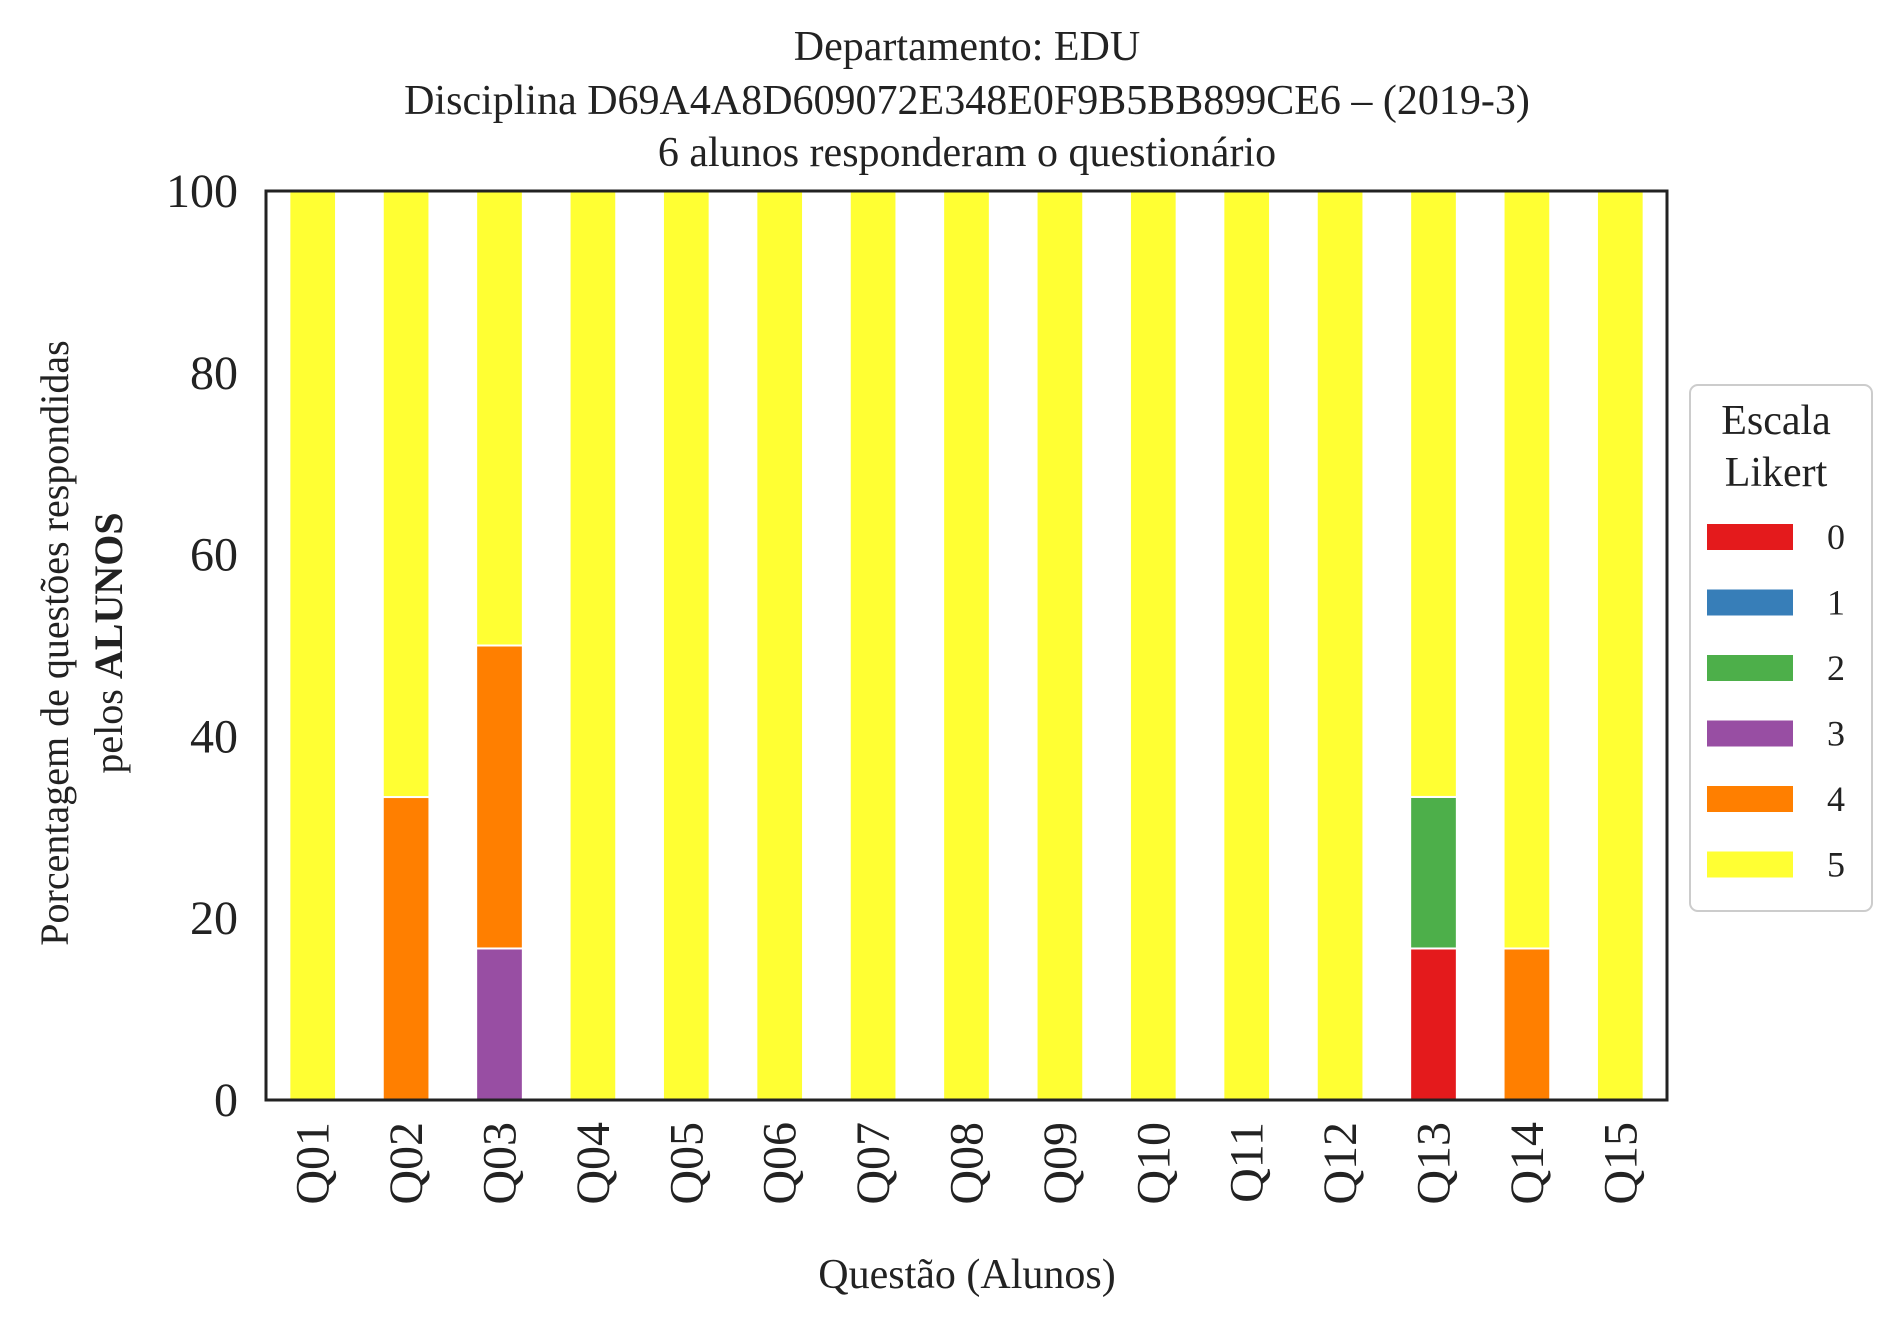 Image resolution: width=1892 pixels, height=1323 pixels. I want to click on x-tick-label-q05: Q05, so click(686, 1163).